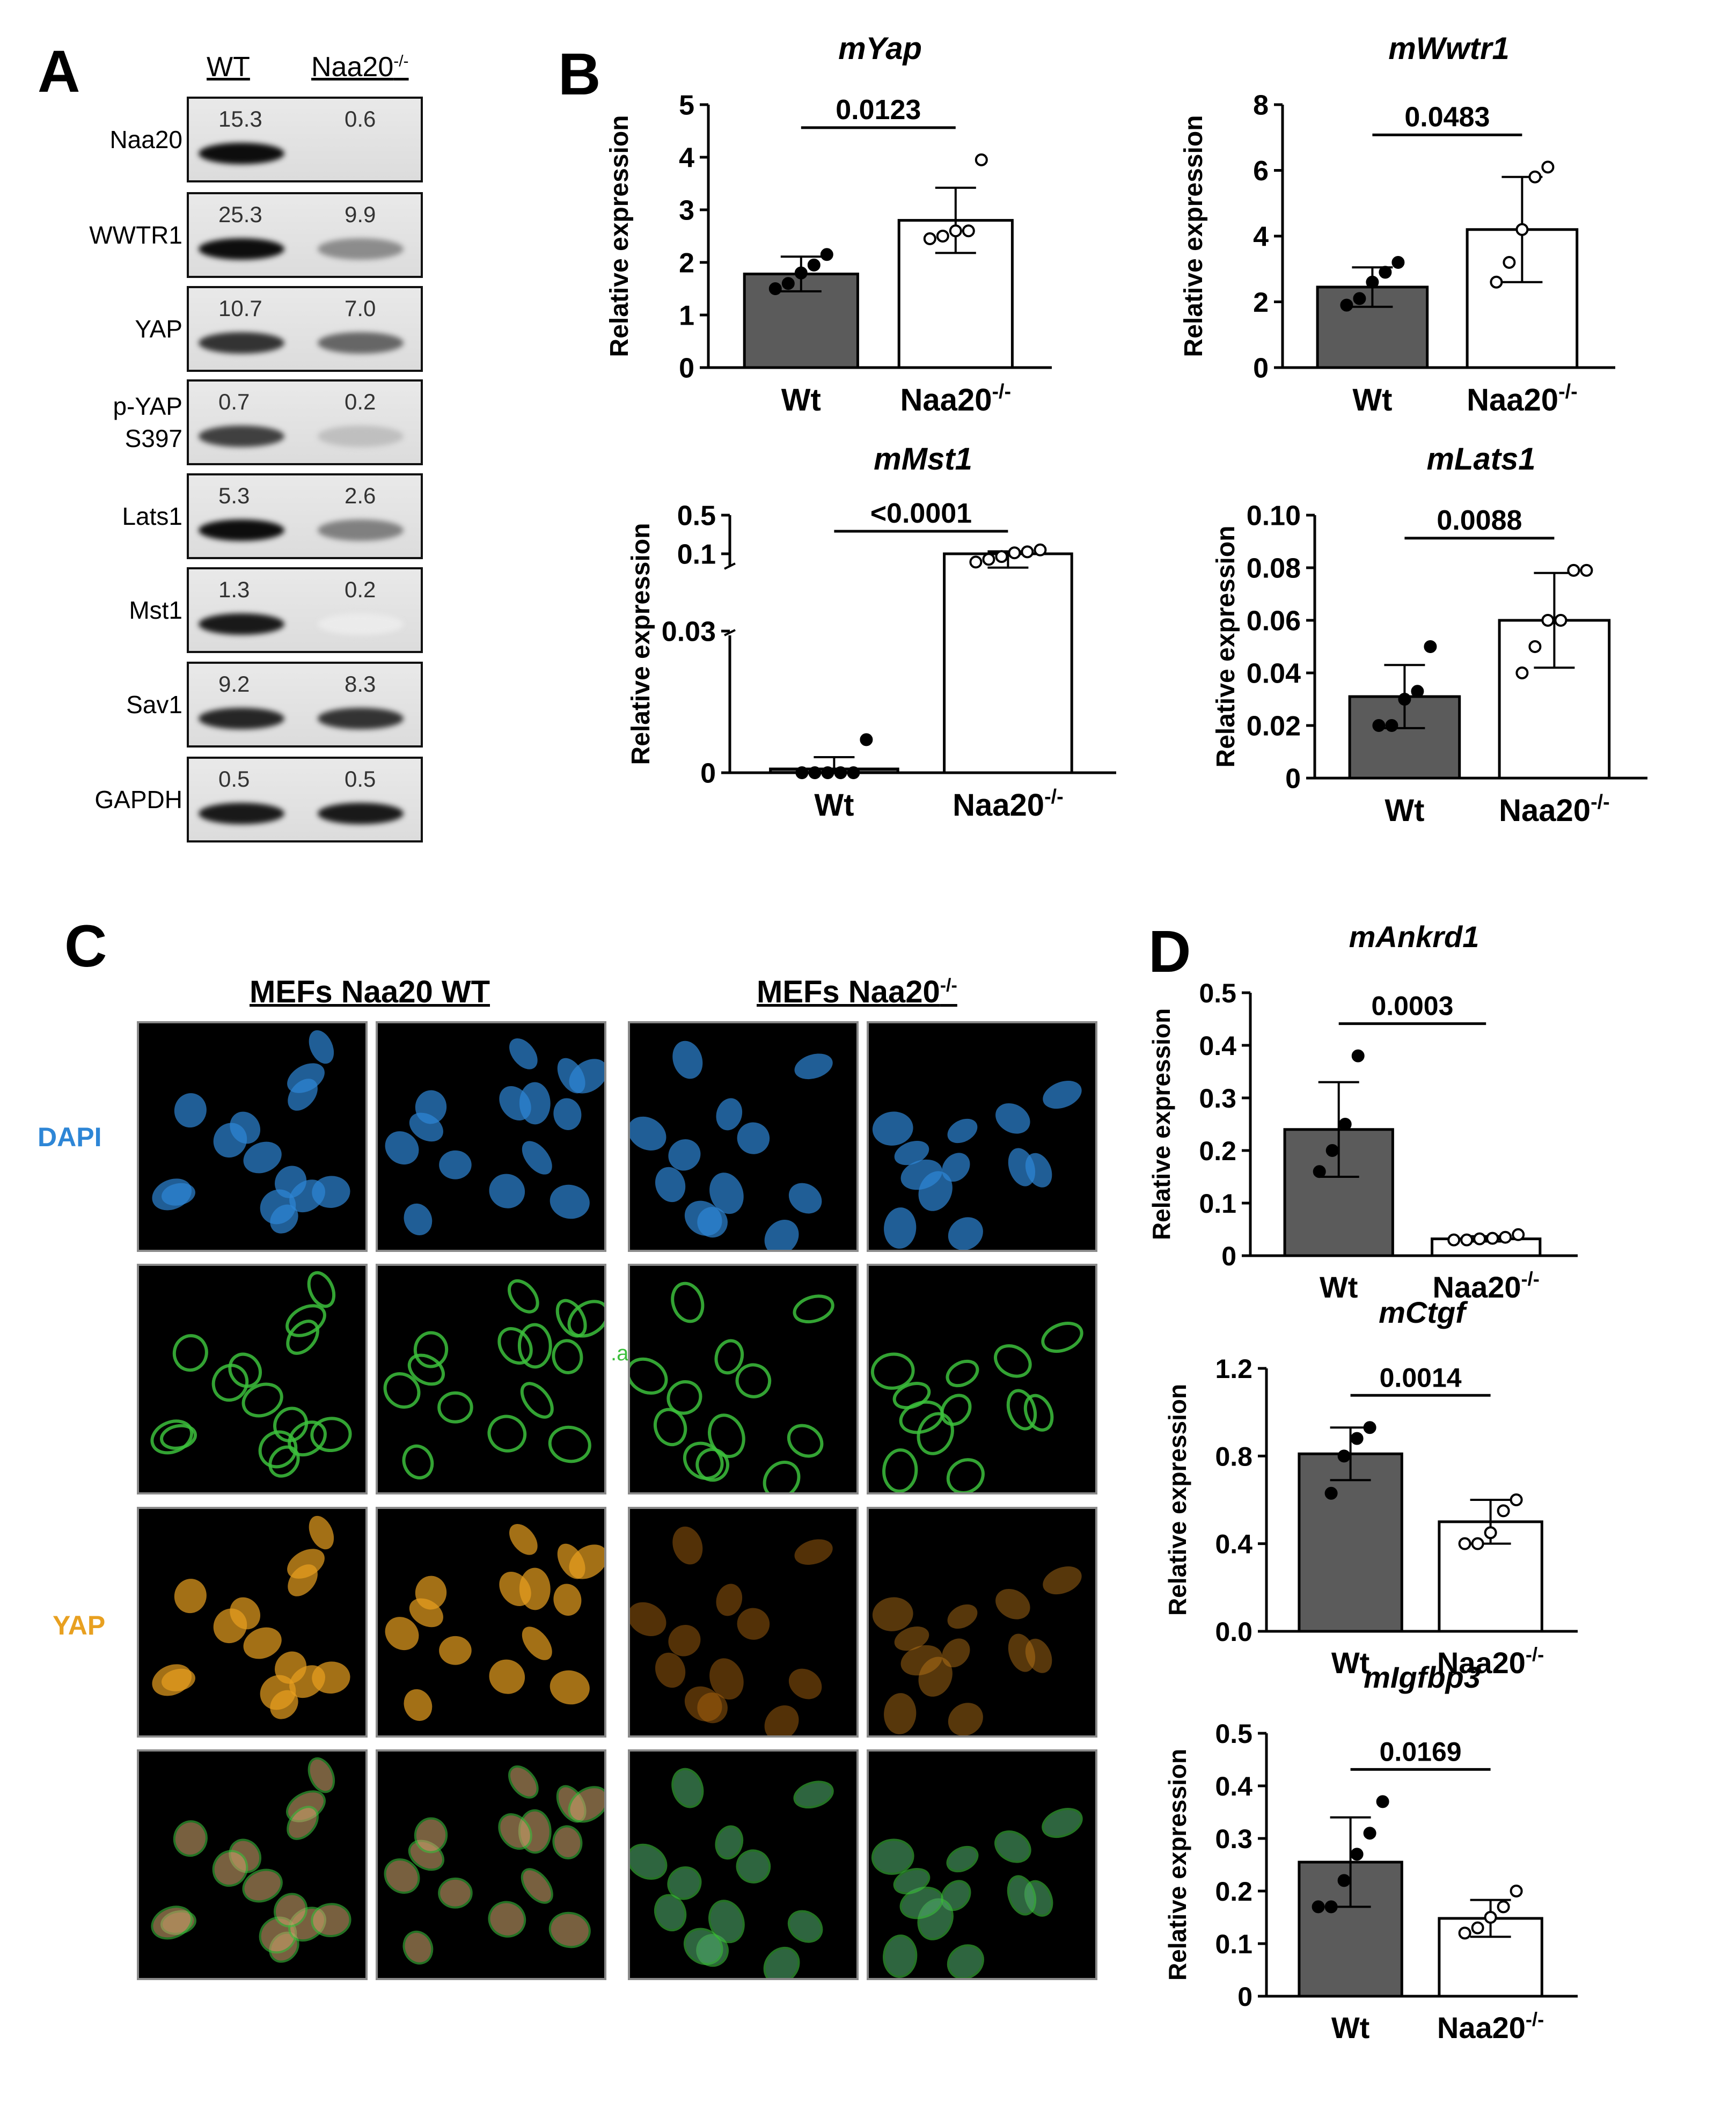 This screenshot has width=1736, height=2125. Describe the element at coordinates (154, 705) in the screenshot. I see `blot-label-sav1: Sav1` at that location.